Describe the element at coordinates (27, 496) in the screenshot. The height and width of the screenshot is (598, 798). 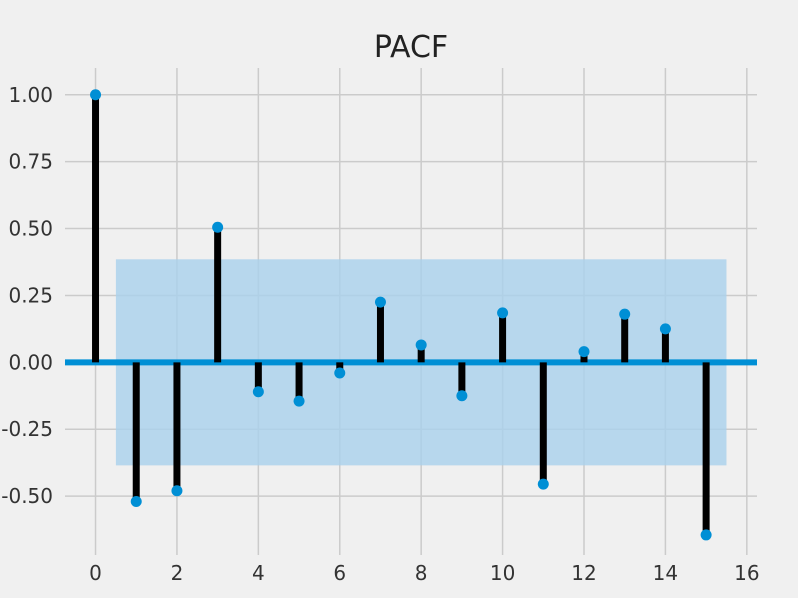
I see `y-tick-label: -0.50` at that location.